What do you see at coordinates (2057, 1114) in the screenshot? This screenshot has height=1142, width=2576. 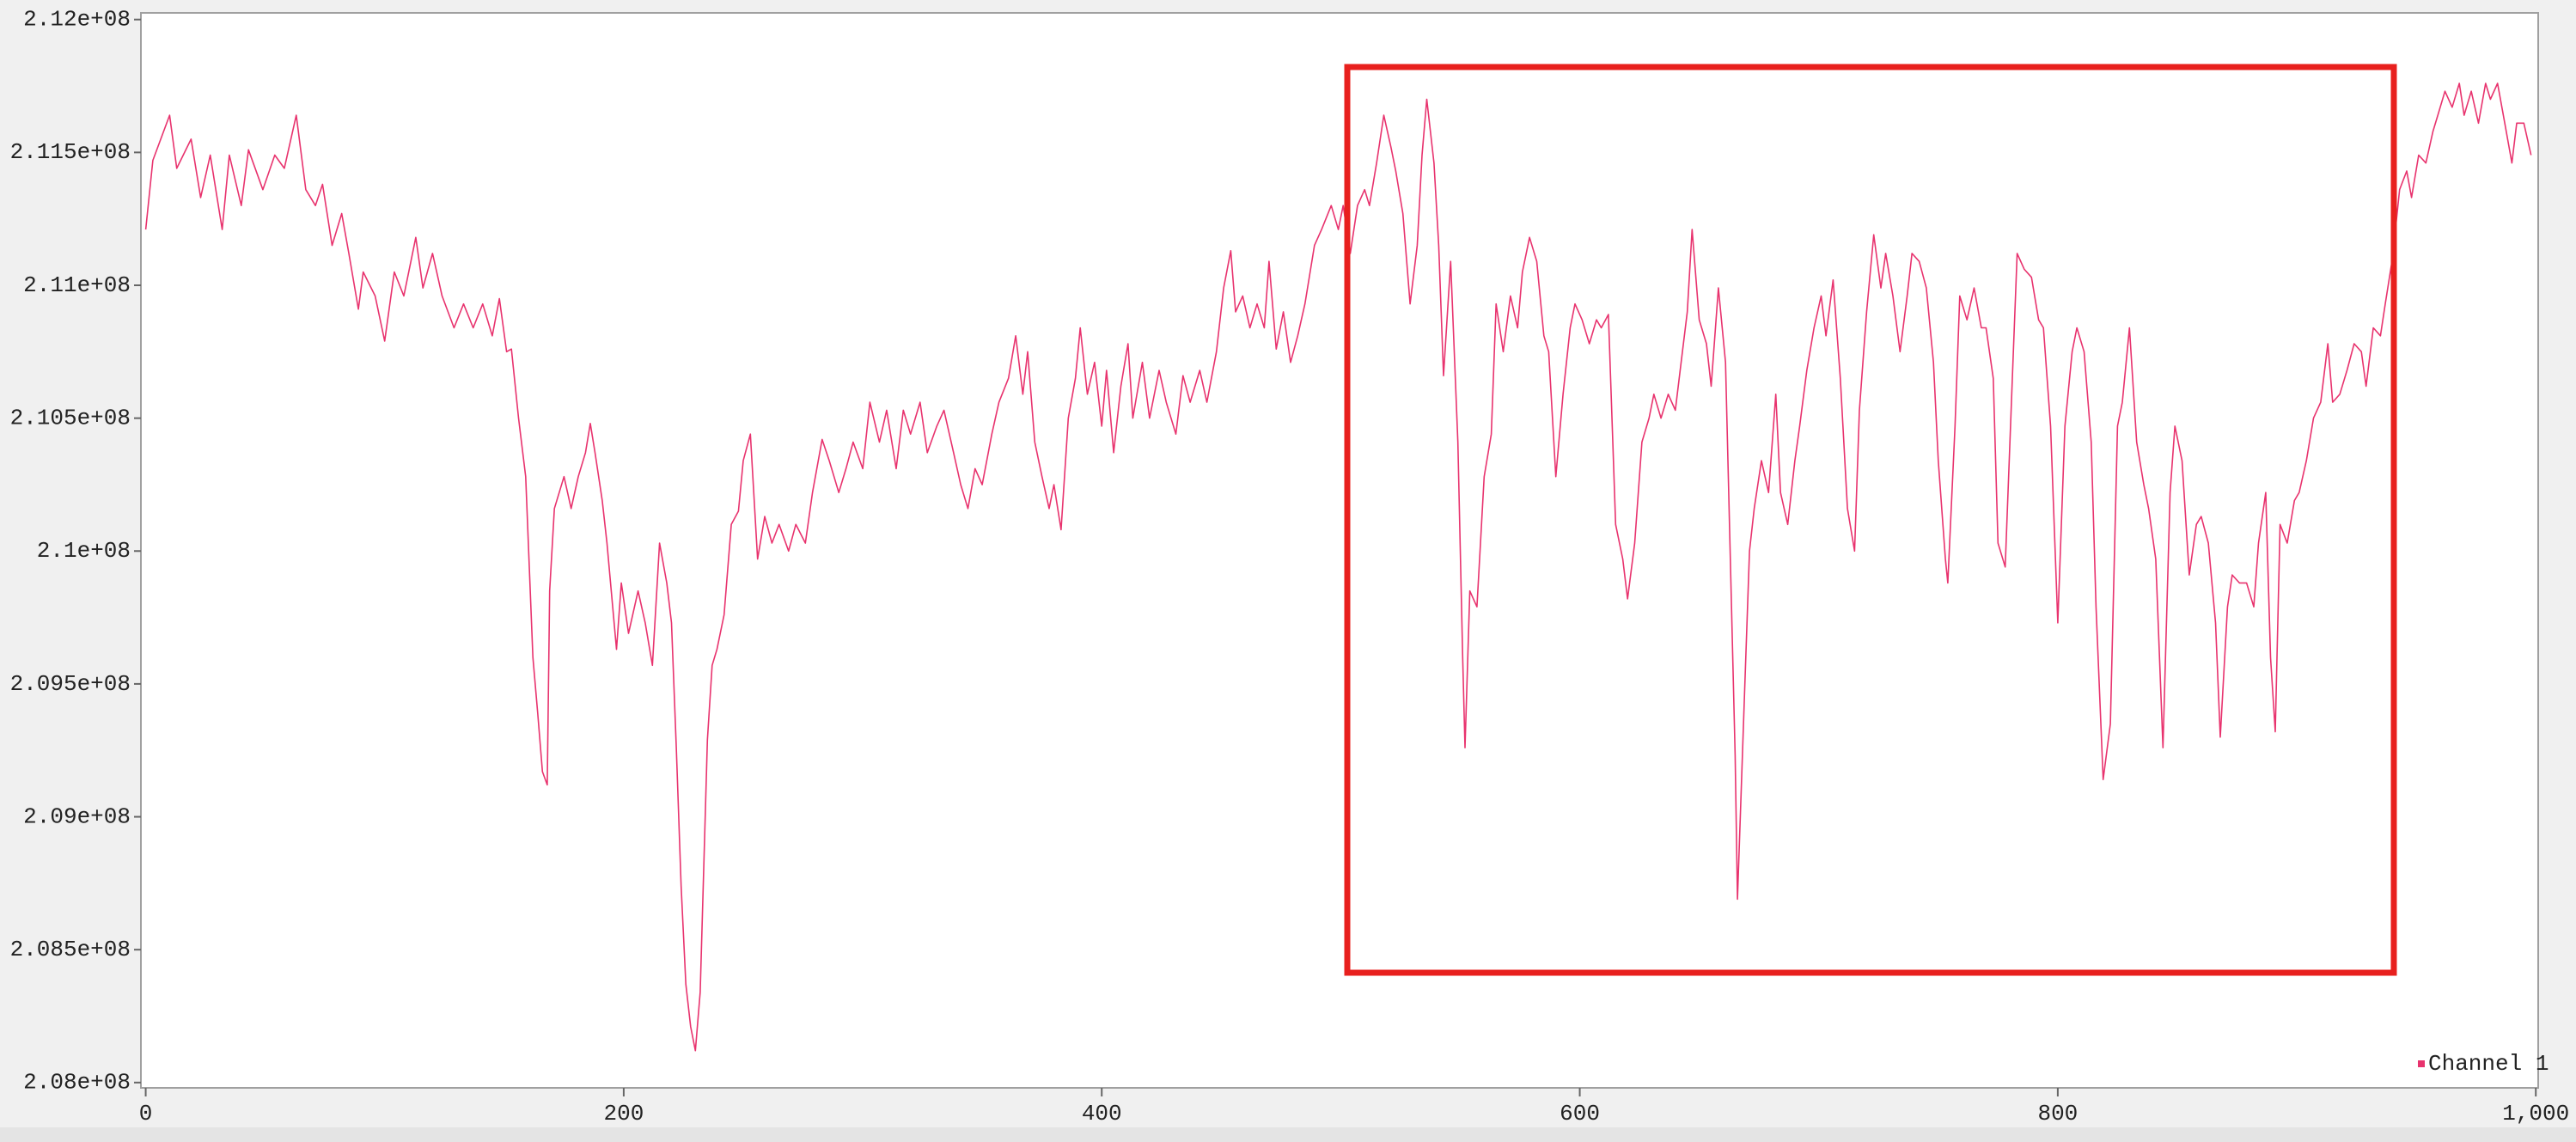 I see `x-tick-label: 800` at bounding box center [2057, 1114].